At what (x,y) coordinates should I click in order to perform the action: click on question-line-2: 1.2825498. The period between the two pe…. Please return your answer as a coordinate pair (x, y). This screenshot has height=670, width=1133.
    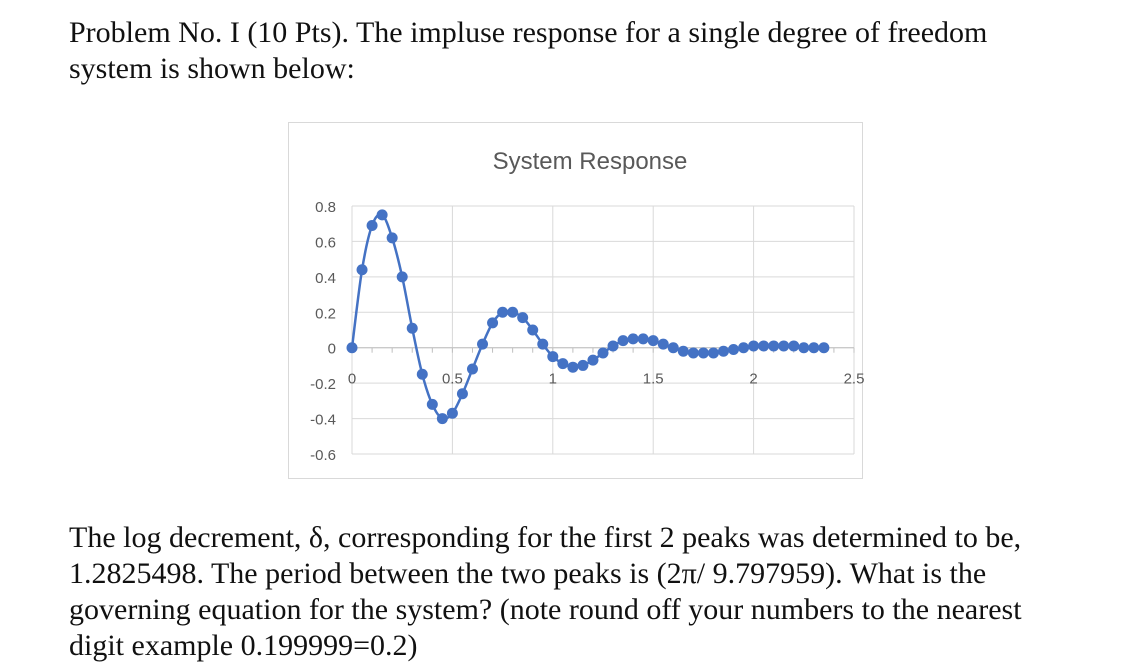
    Looking at the image, I should click on (528, 573).